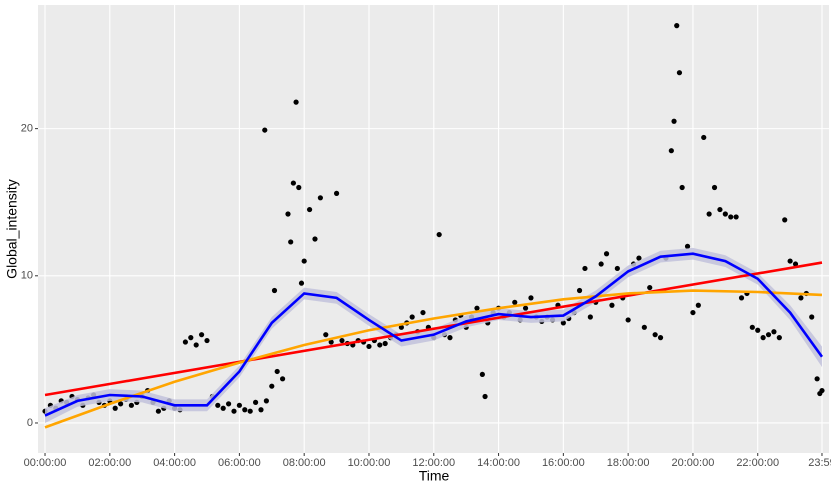 The width and height of the screenshot is (831, 491). Describe the element at coordinates (27, 129) in the screenshot. I see `y-tick-label: 20` at that location.